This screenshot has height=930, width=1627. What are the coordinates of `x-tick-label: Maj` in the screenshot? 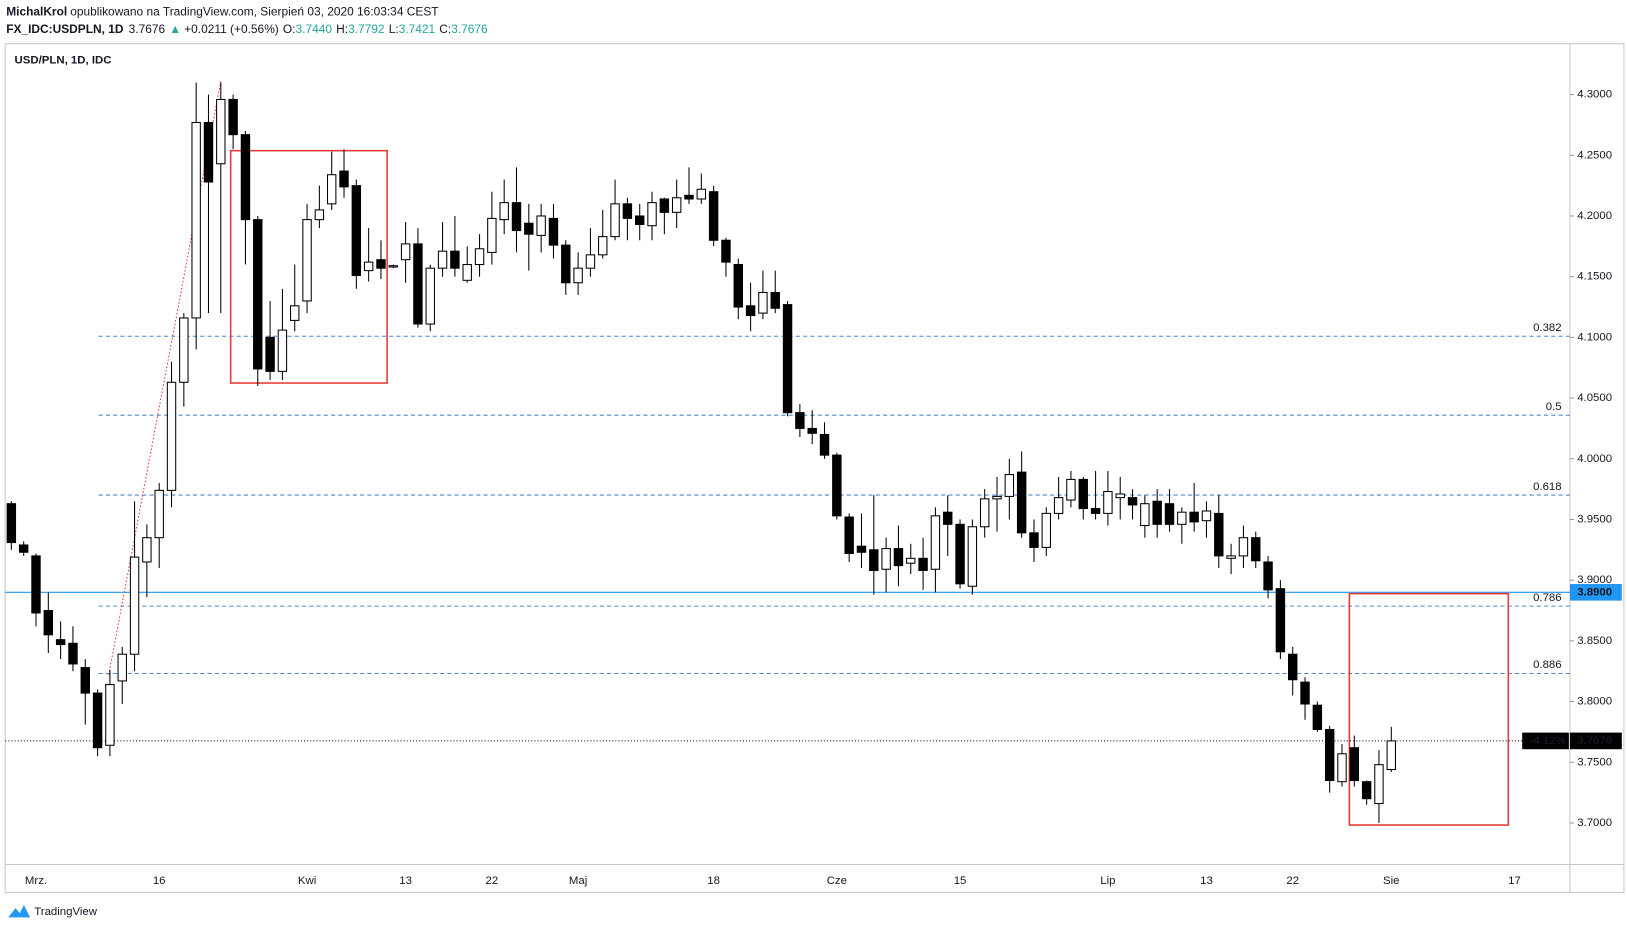 It's located at (578, 881).